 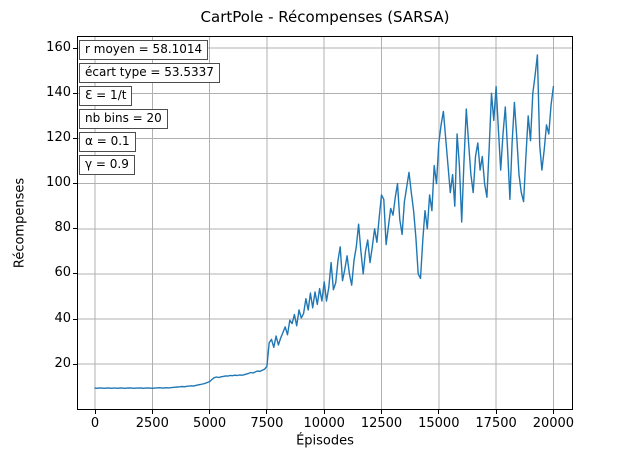 I want to click on annotation-std-dev: écart type = 53.5337, so click(x=149, y=73).